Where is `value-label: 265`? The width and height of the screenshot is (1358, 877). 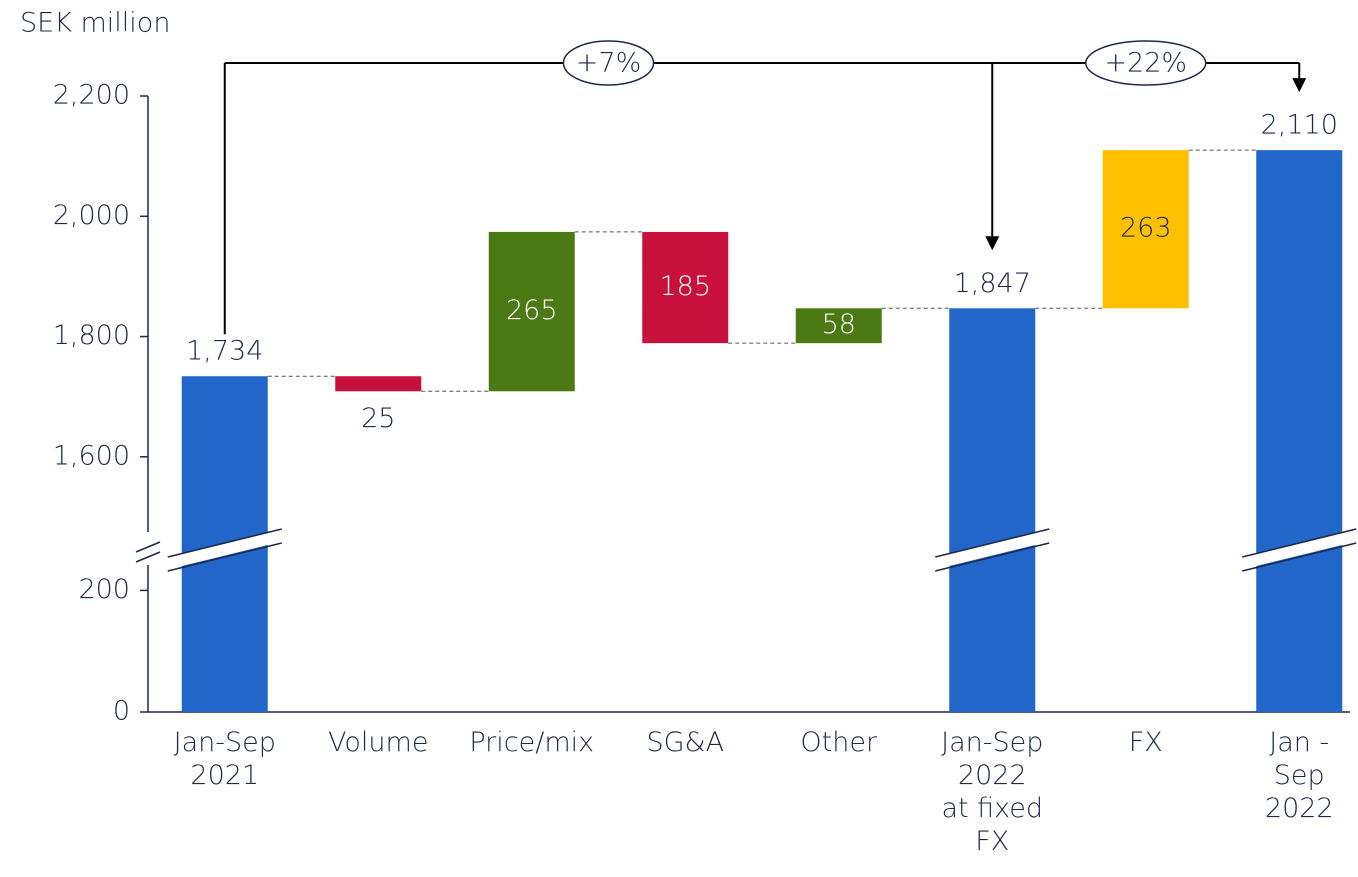
value-label: 265 is located at coordinates (532, 310).